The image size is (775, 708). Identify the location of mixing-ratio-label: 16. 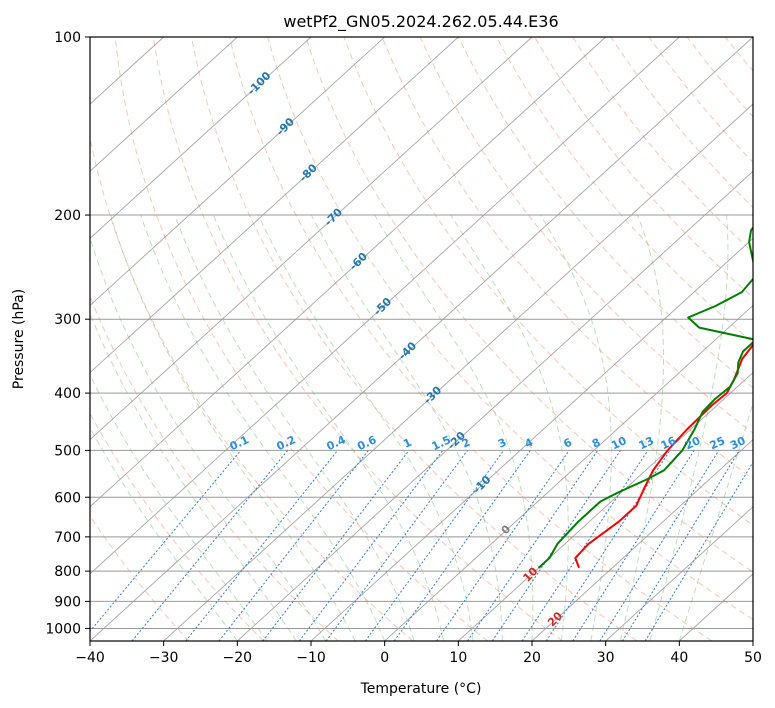
(669, 443).